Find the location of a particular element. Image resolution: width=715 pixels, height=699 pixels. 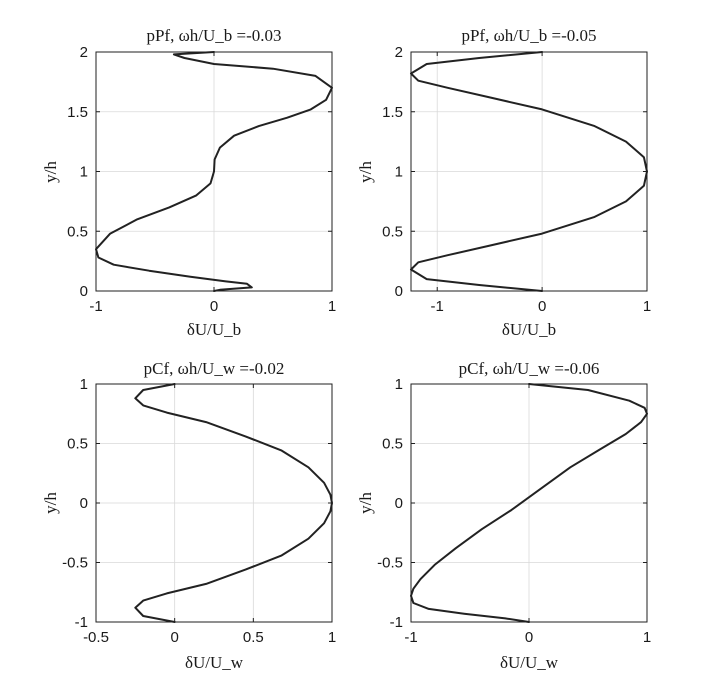

x-tick-label: 0.5 is located at coordinates (253, 637).